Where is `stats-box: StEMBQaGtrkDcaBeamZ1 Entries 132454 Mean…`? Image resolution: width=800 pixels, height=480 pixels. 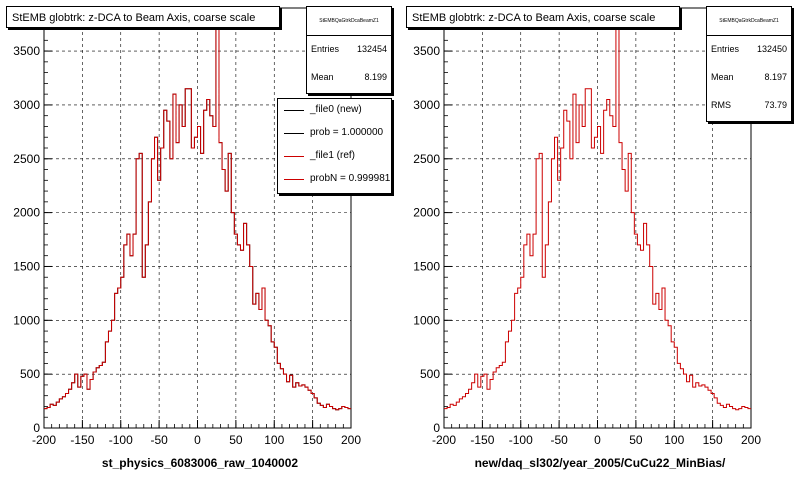
stats-box: StEMBQaGtrkDcaBeamZ1 Entries 132454 Mean… is located at coordinates (349, 50).